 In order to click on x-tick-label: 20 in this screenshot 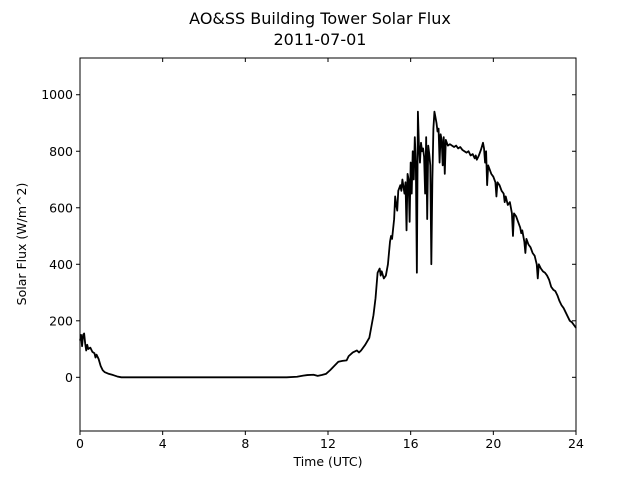, I will do `click(493, 443)`.